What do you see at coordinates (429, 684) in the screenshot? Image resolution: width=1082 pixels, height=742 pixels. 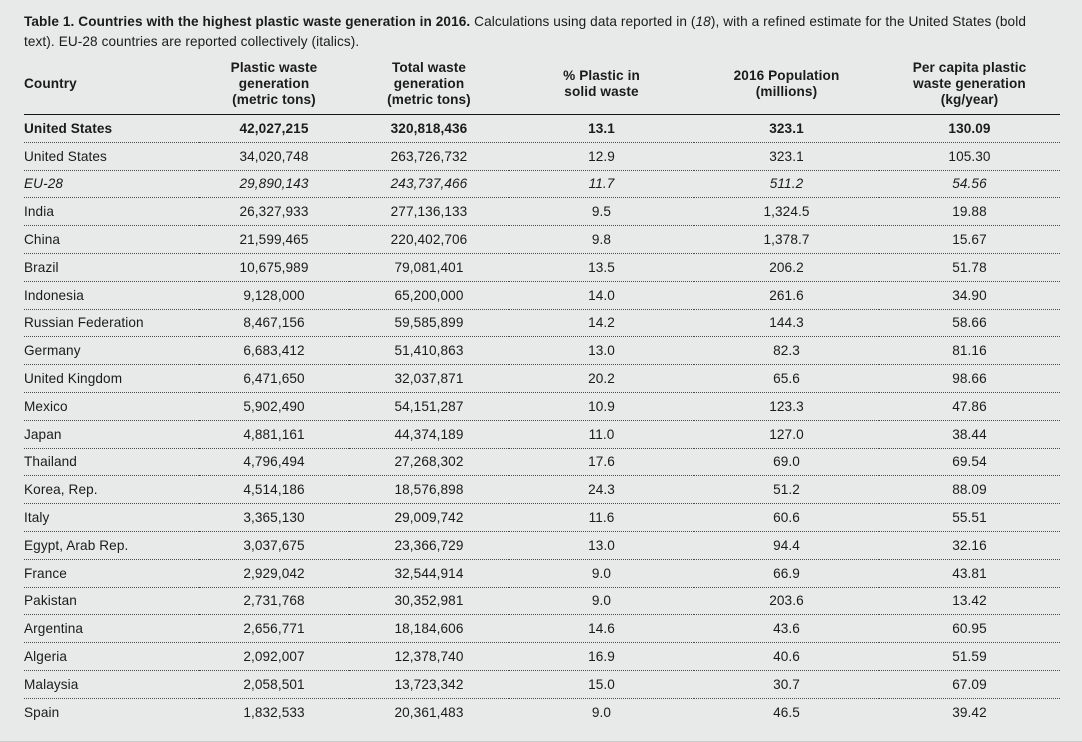 I see `cell-total-waste: 13,723,342` at bounding box center [429, 684].